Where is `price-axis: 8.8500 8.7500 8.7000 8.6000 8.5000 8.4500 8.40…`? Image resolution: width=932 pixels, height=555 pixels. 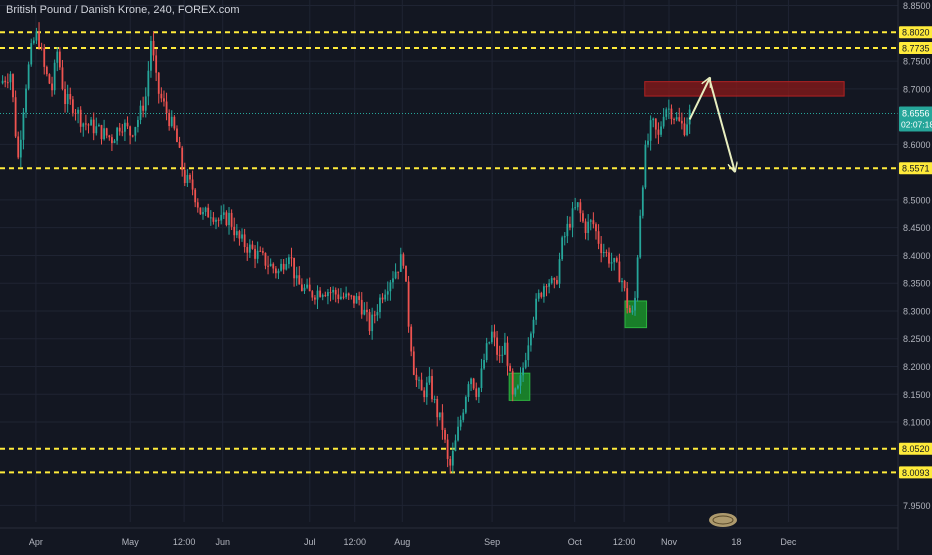
price-axis: 8.8500 8.7500 8.7000 8.6000 8.5000 8.4500 8.40… is located at coordinates (914, 275).